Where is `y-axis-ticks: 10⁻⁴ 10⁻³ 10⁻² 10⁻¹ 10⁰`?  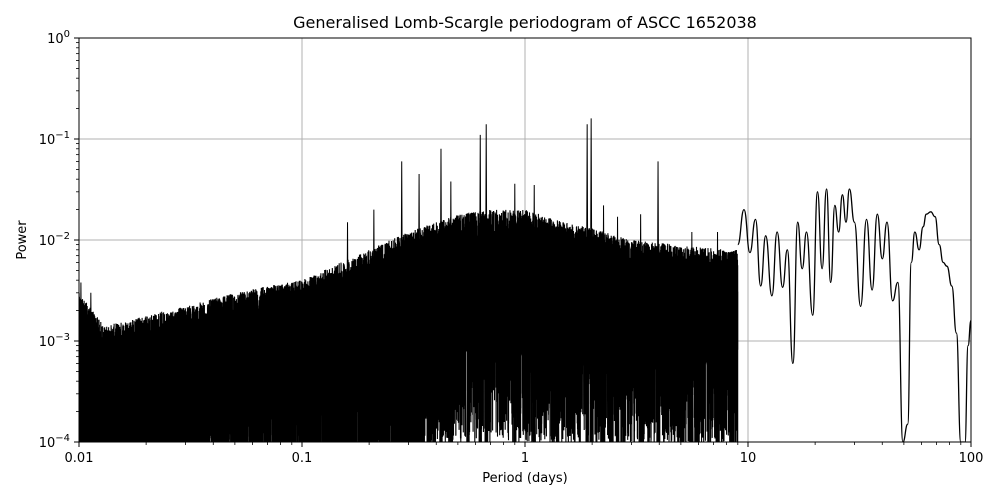
y-axis-ticks: 10⁻⁴ 10⁻³ 10⁻² 10⁻¹ 10⁰ is located at coordinates (59, 240).